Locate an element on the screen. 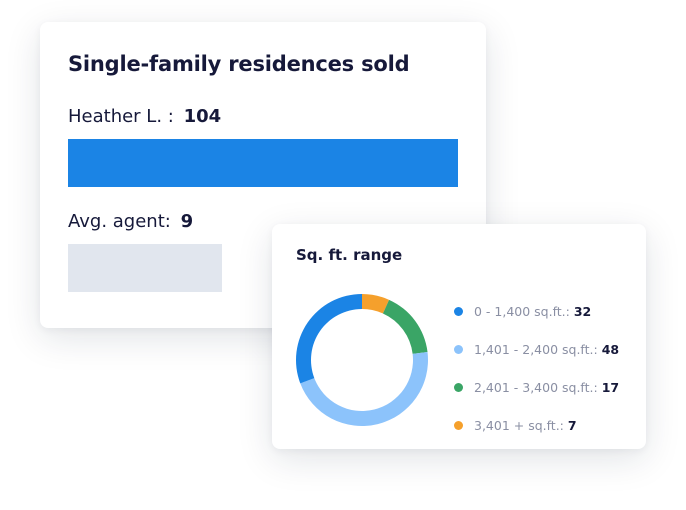 The height and width of the screenshot is (510, 686). legend-value-1401-2400: 48 is located at coordinates (610, 349).